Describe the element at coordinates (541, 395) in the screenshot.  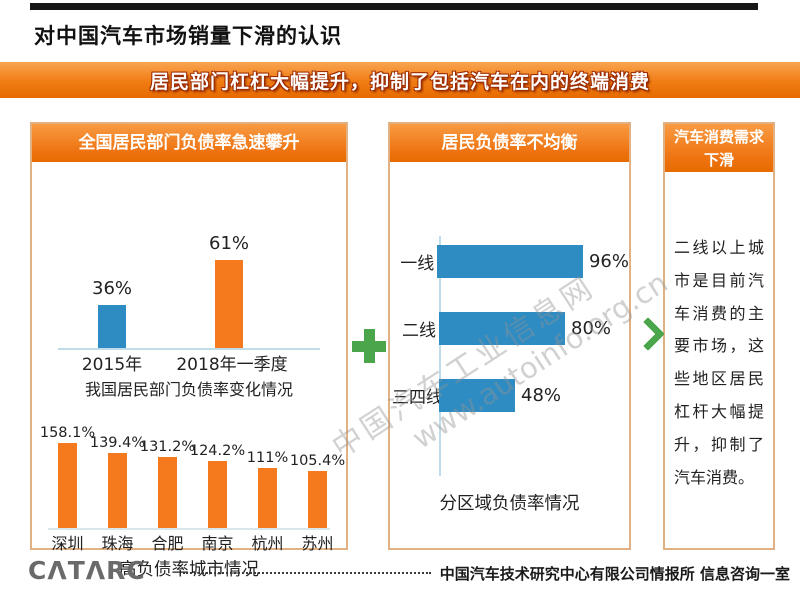
I see `bar-value-label: 48%` at that location.